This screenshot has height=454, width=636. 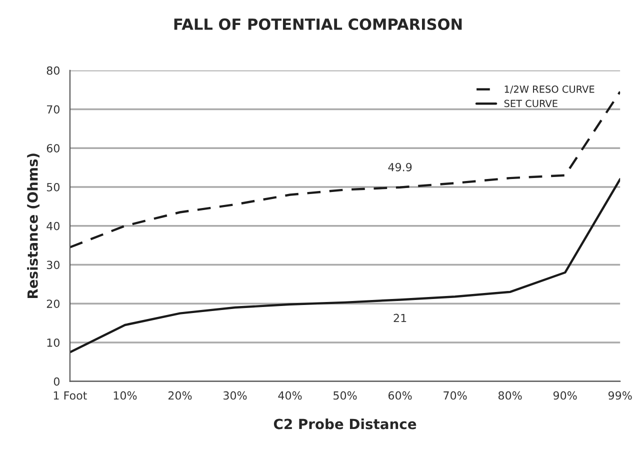 What do you see at coordinates (53, 187) in the screenshot?
I see `y-tick-label: 50` at bounding box center [53, 187].